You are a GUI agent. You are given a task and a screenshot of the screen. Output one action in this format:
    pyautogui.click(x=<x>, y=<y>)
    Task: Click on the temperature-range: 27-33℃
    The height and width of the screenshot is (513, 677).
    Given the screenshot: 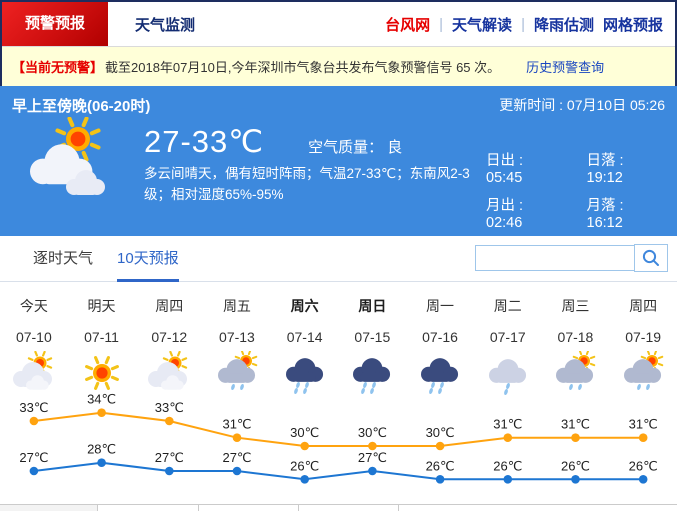 What is the action you would take?
    pyautogui.click(x=204, y=141)
    